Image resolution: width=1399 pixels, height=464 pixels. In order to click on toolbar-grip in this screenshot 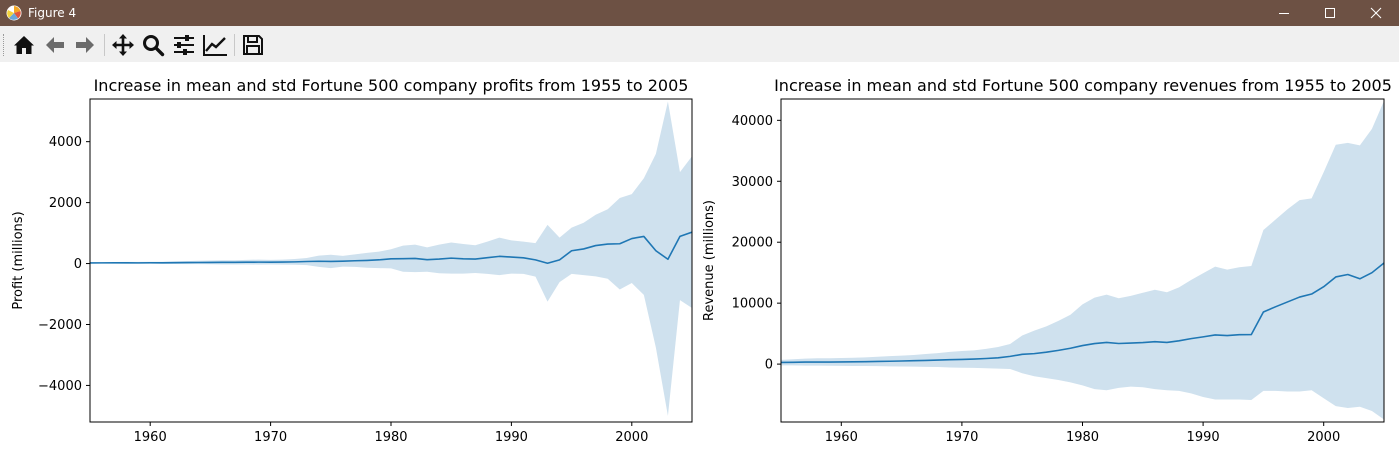, I will do `click(5, 45)`.